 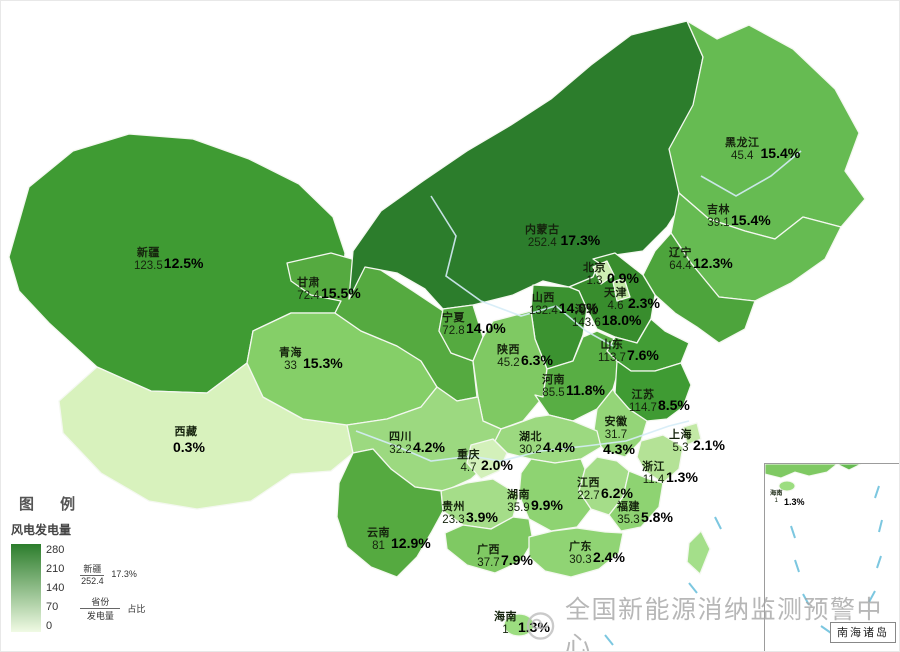 I want to click on province-name: 广西, so click(x=488, y=550).